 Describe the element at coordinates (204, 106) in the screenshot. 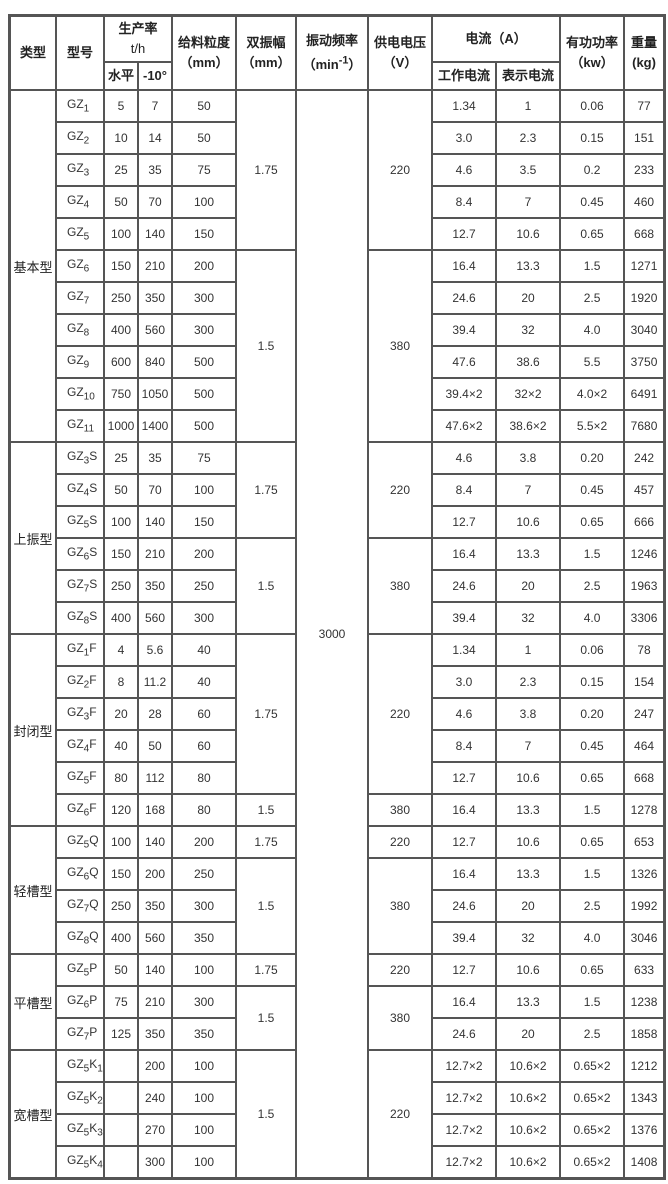

I see `feed-size-cell: 50` at that location.